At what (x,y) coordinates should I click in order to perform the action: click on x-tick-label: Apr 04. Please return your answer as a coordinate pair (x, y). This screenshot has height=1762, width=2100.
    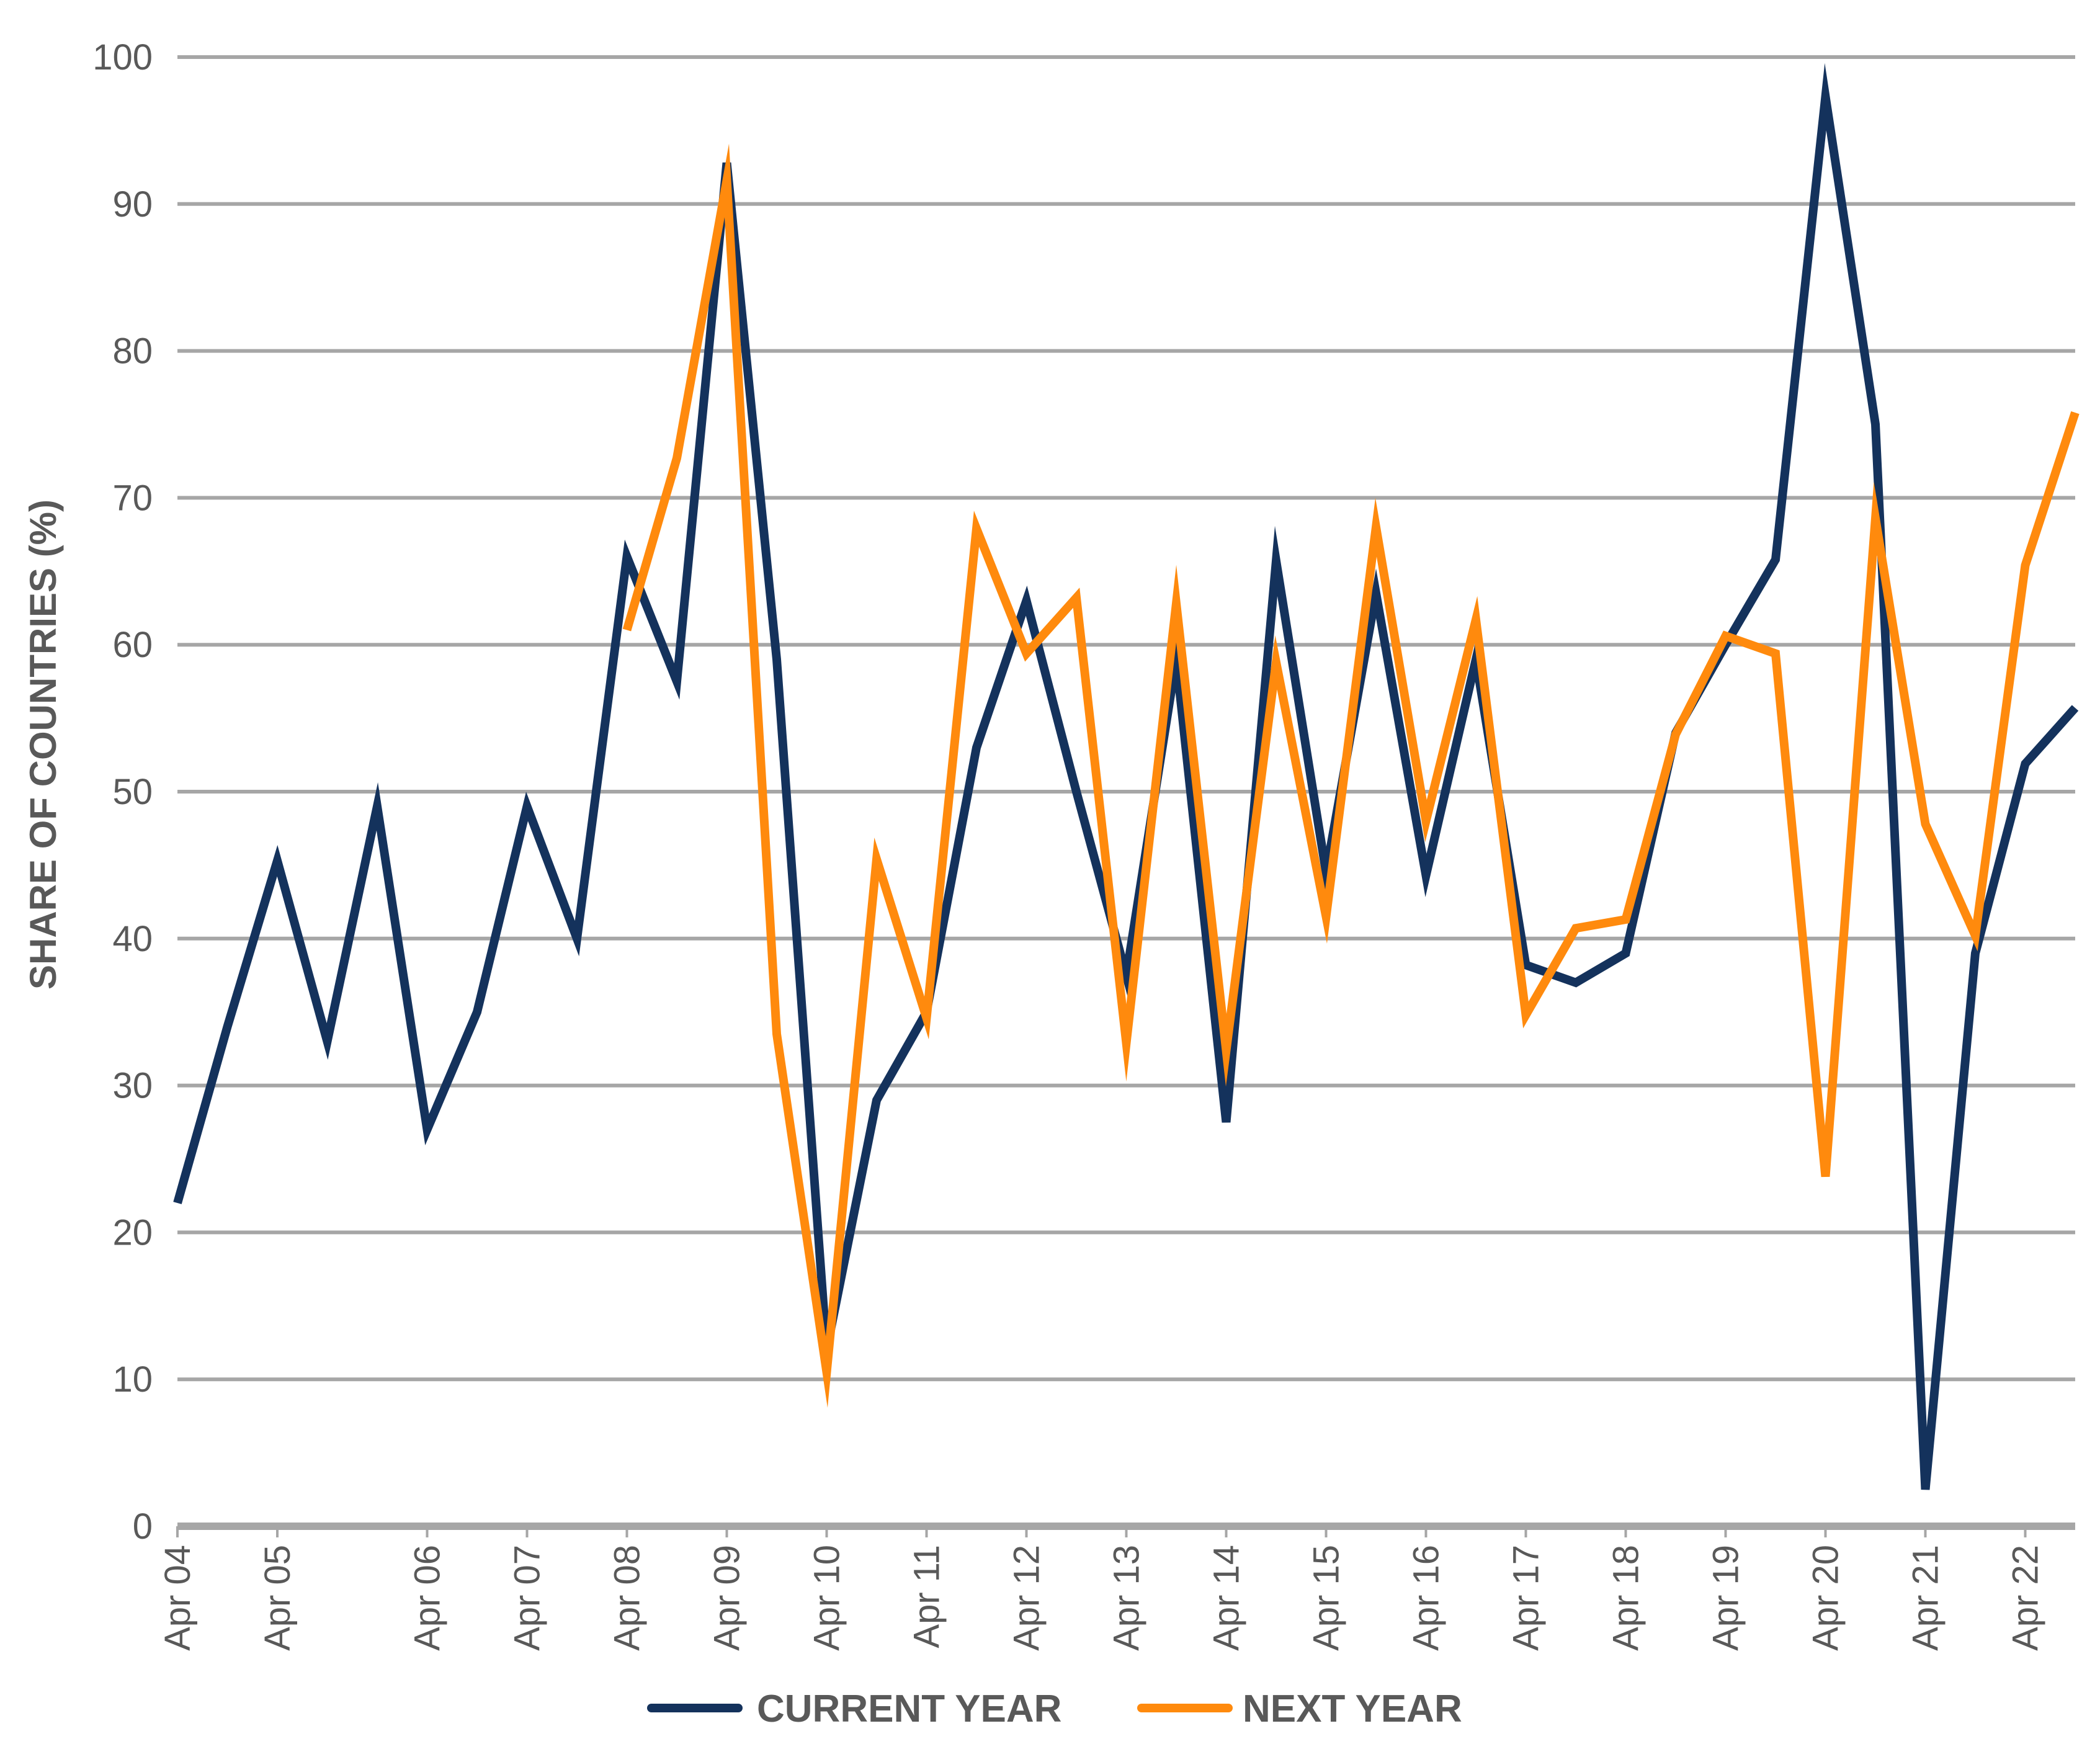
    Looking at the image, I should click on (178, 1598).